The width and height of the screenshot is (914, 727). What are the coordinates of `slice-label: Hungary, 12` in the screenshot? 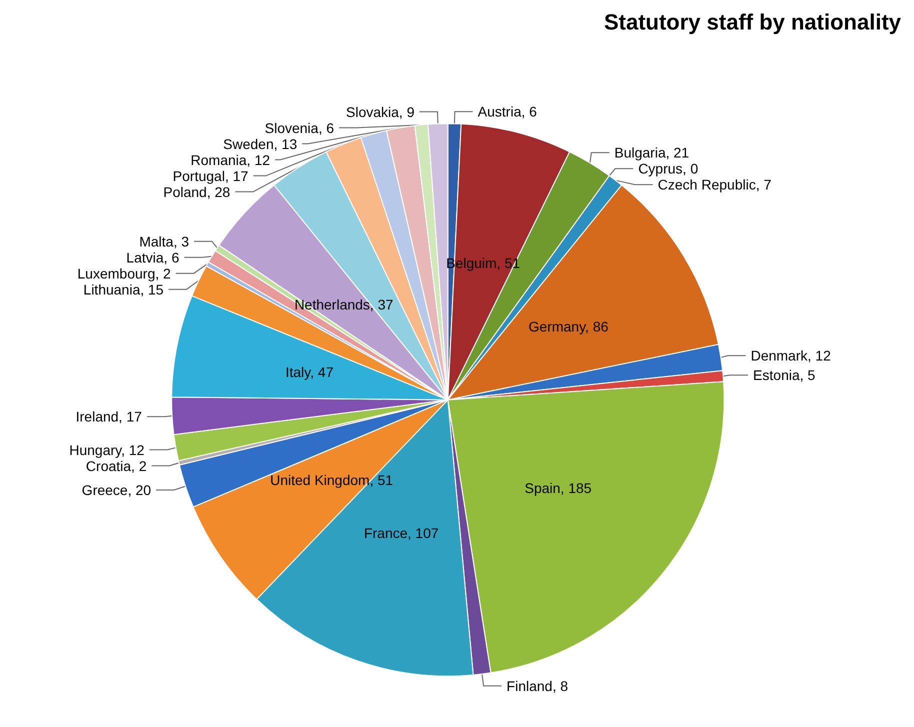 It's located at (107, 450).